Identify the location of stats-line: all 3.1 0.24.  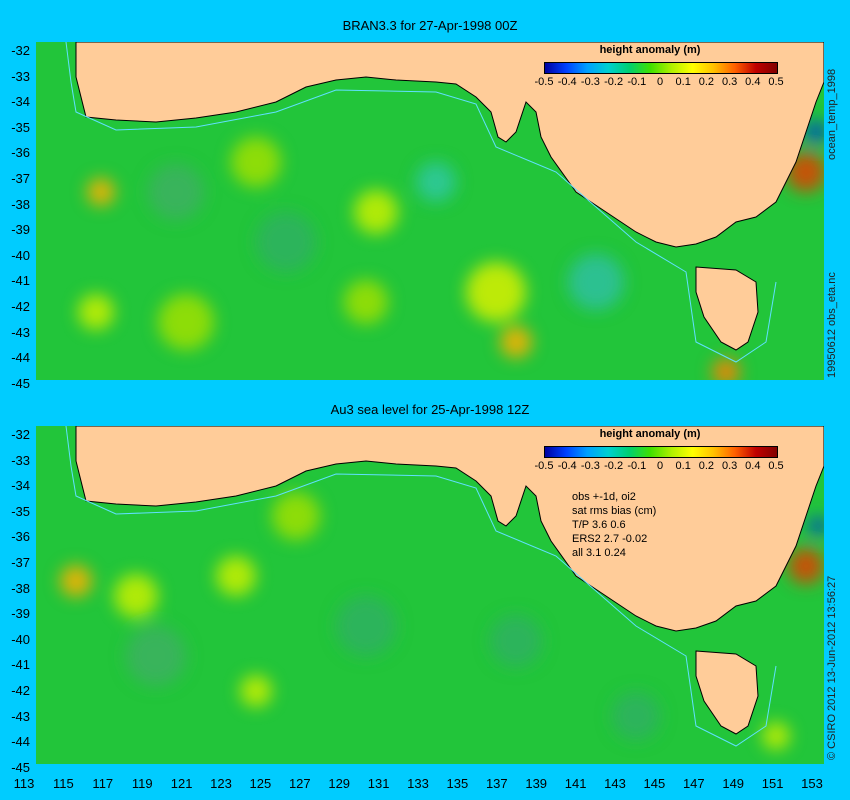
(599, 553).